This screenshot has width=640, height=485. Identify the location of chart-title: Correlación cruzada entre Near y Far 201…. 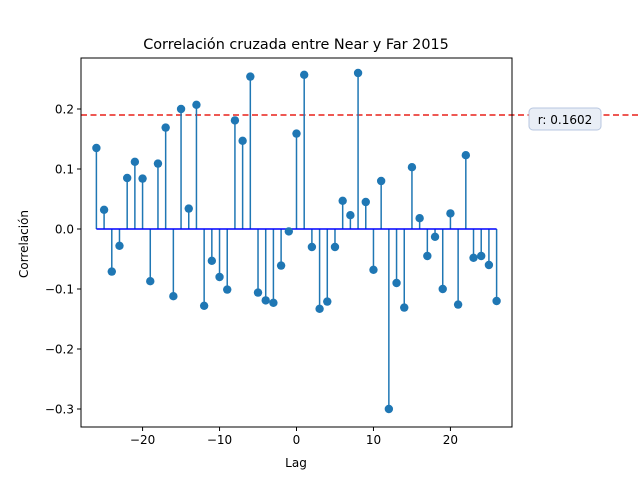
(296, 45).